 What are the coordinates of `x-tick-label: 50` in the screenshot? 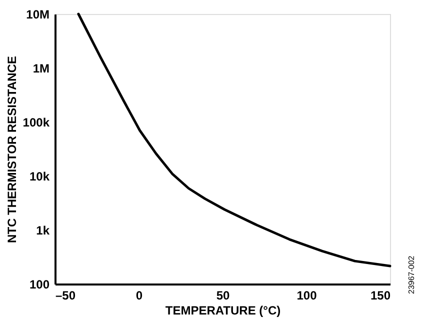 It's located at (223, 295).